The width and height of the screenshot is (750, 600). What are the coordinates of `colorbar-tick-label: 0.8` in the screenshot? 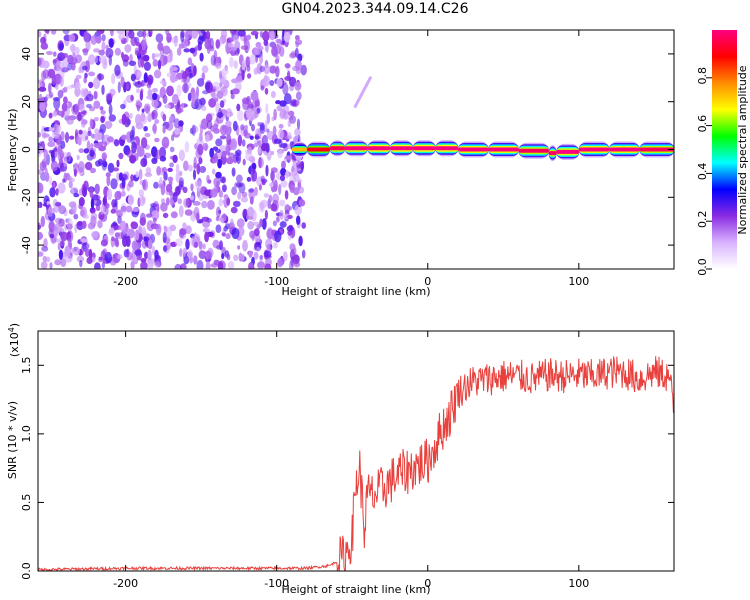 It's located at (702, 76).